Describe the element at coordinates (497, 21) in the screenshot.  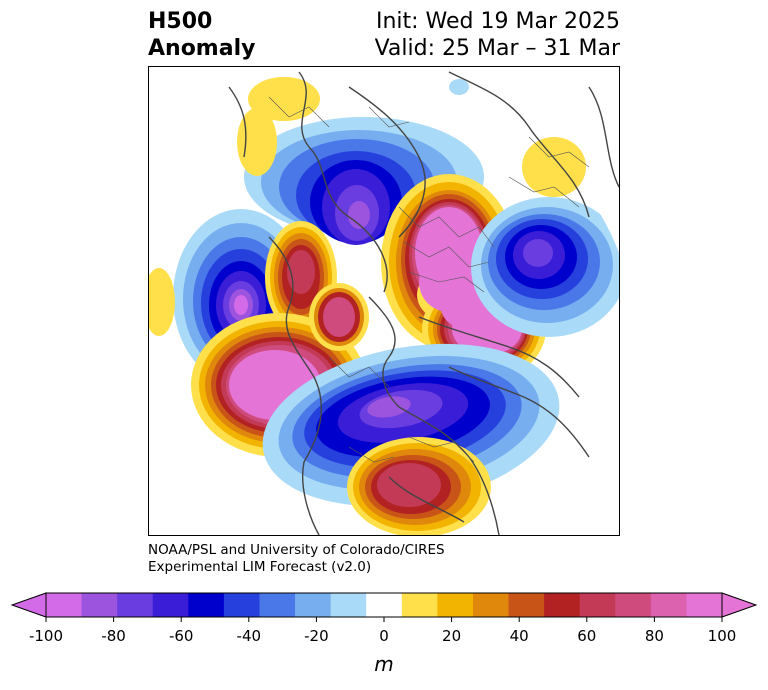
I see `init-date: Init: Wed 19 Mar 2025` at that location.